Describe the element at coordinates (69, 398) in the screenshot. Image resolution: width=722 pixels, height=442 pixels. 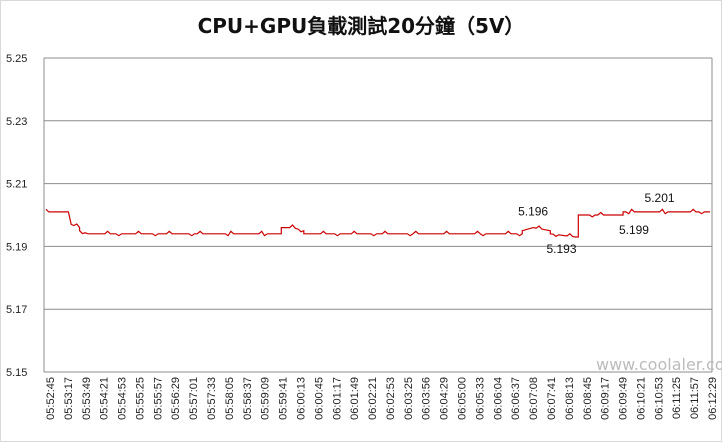
I see `x-tick-label: 05:53:17` at that location.